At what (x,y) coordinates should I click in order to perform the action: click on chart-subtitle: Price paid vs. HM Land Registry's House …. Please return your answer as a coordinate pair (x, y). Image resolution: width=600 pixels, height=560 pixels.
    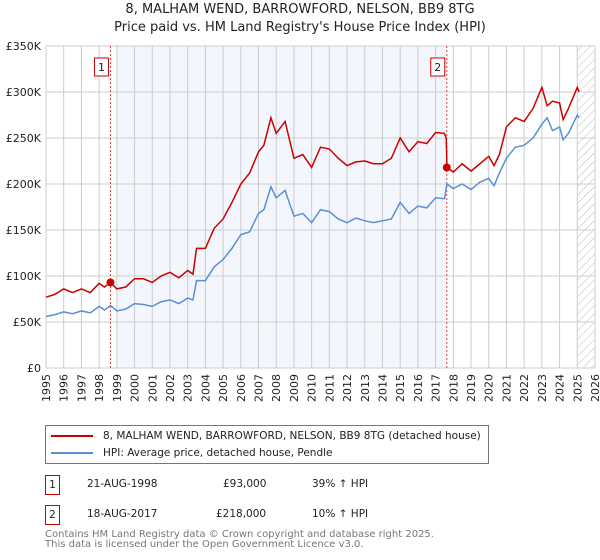
    Looking at the image, I should click on (300, 27).